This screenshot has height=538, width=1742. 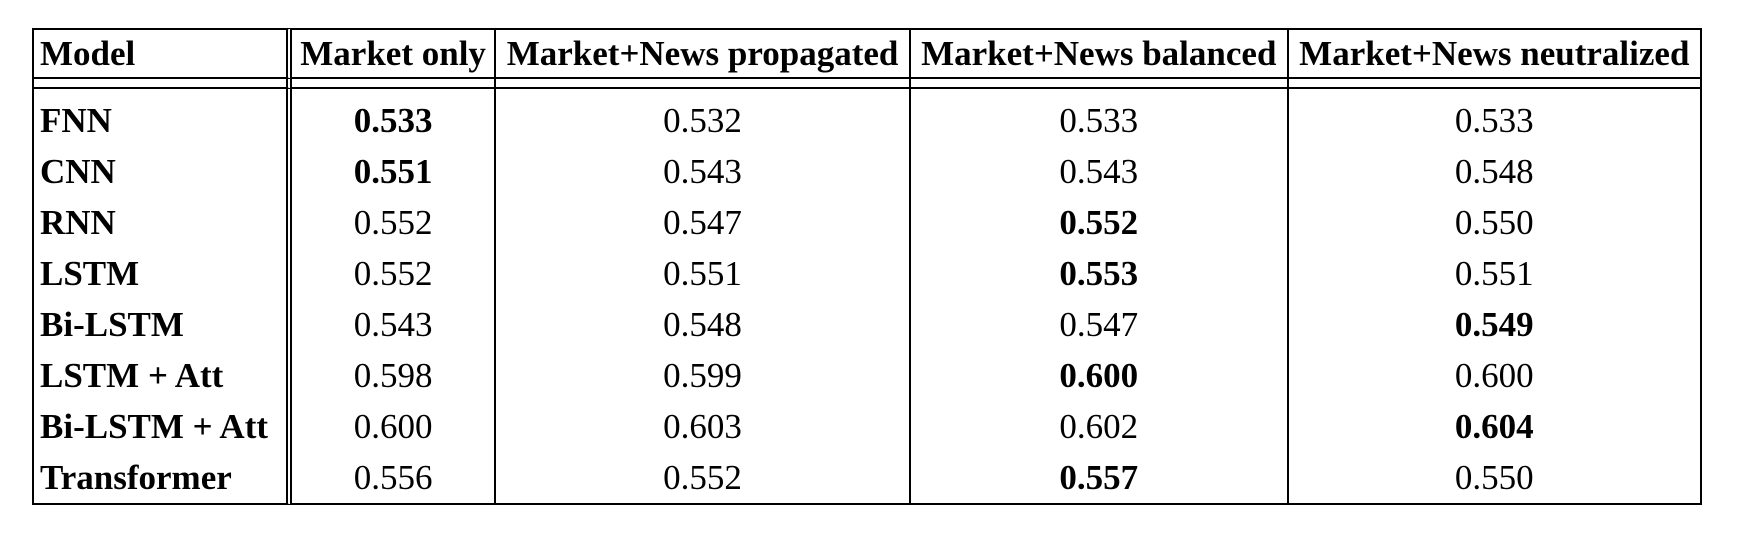 I want to click on header-market-news-propagated: Market+News propagated, so click(x=703, y=53).